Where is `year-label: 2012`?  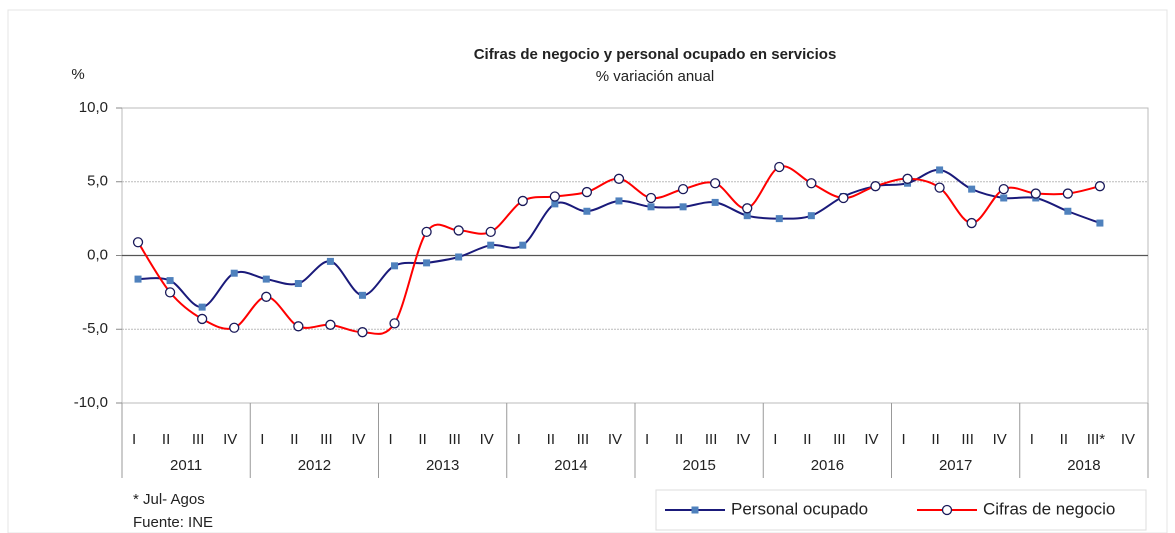
year-label: 2012 is located at coordinates (314, 465).